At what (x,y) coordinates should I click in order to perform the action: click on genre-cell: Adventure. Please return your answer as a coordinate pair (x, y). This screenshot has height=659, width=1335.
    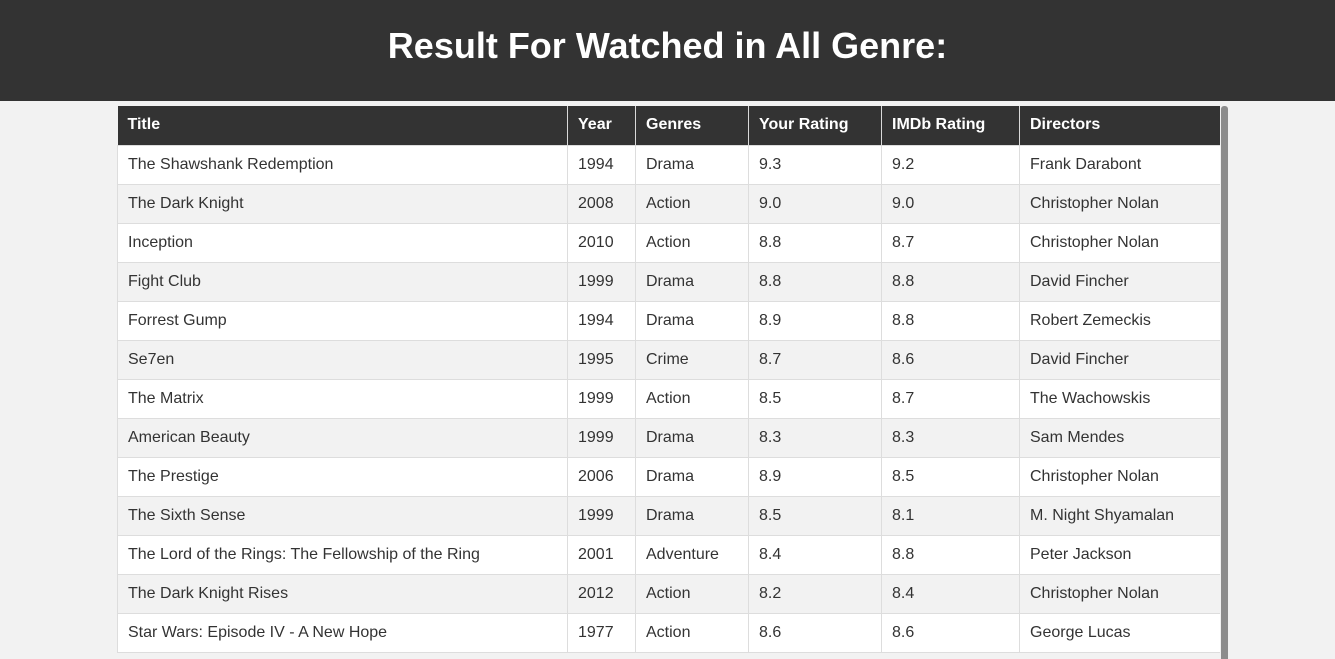
    Looking at the image, I should click on (692, 554).